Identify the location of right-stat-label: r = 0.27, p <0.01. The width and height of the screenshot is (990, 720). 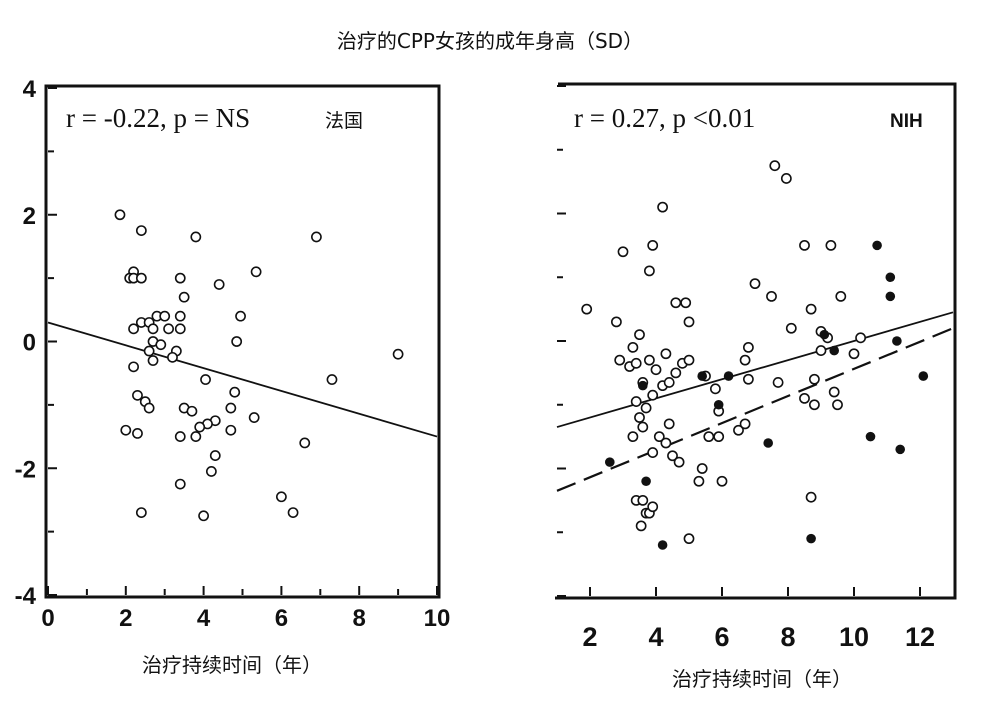
(664, 118).